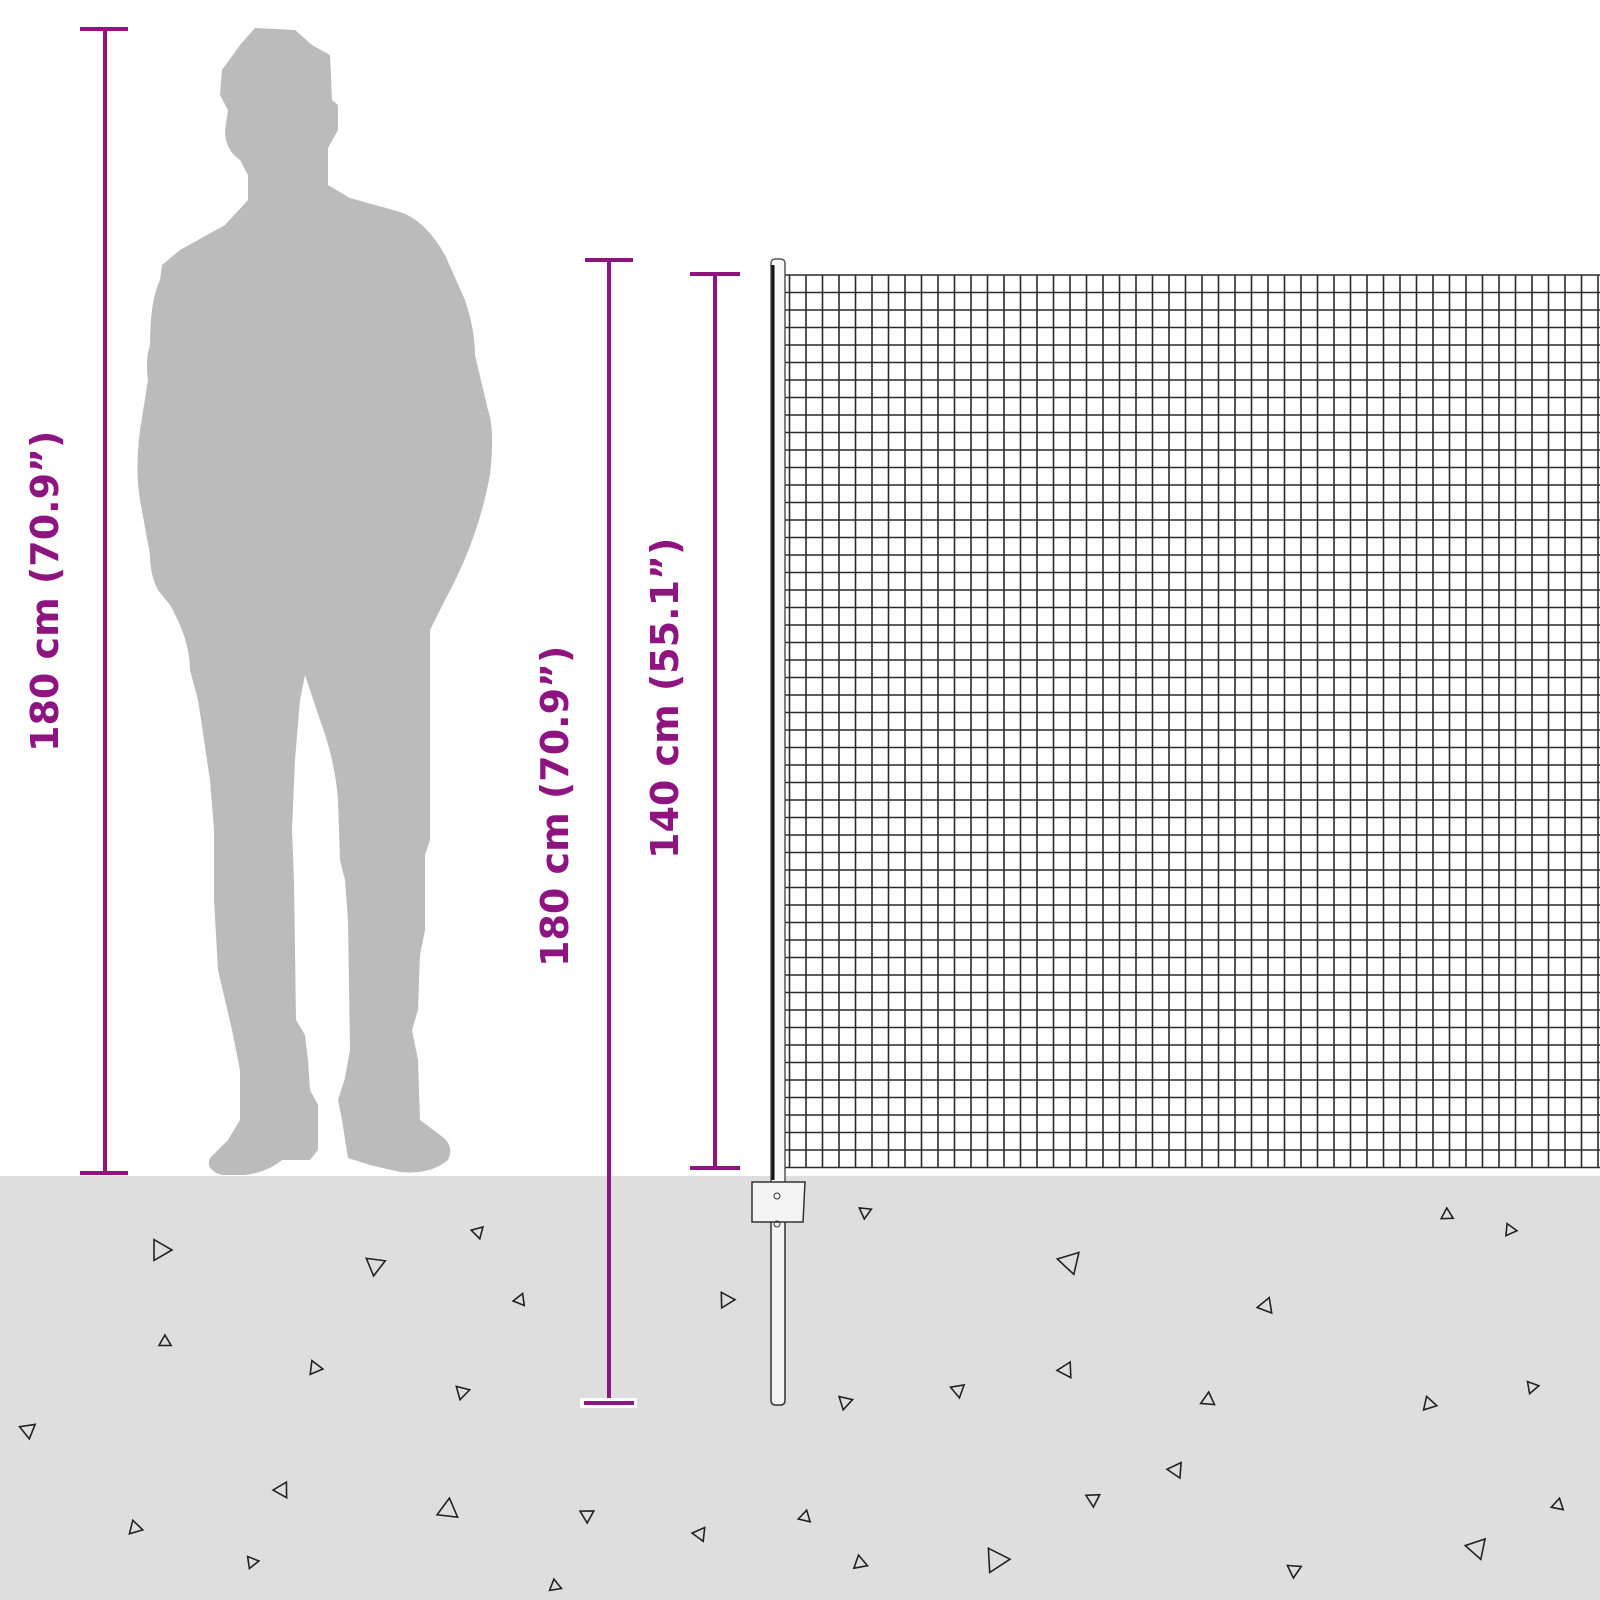  Describe the element at coordinates (555, 806) in the screenshot. I see `post-height-label: 180 cm (70.9”)` at that location.